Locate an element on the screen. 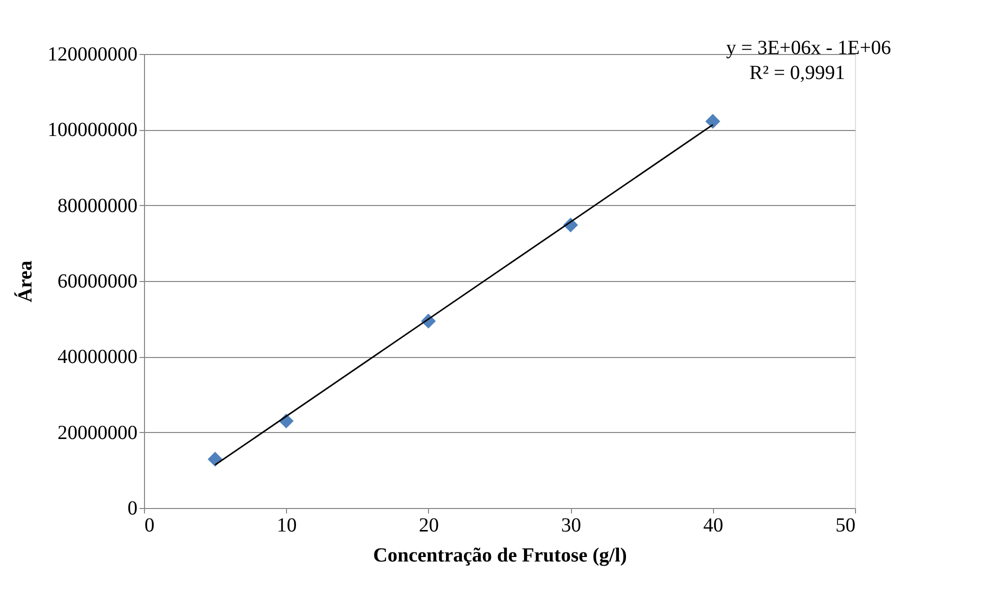 This screenshot has width=996, height=609. y-tick-label: 60000000 is located at coordinates (98, 281).